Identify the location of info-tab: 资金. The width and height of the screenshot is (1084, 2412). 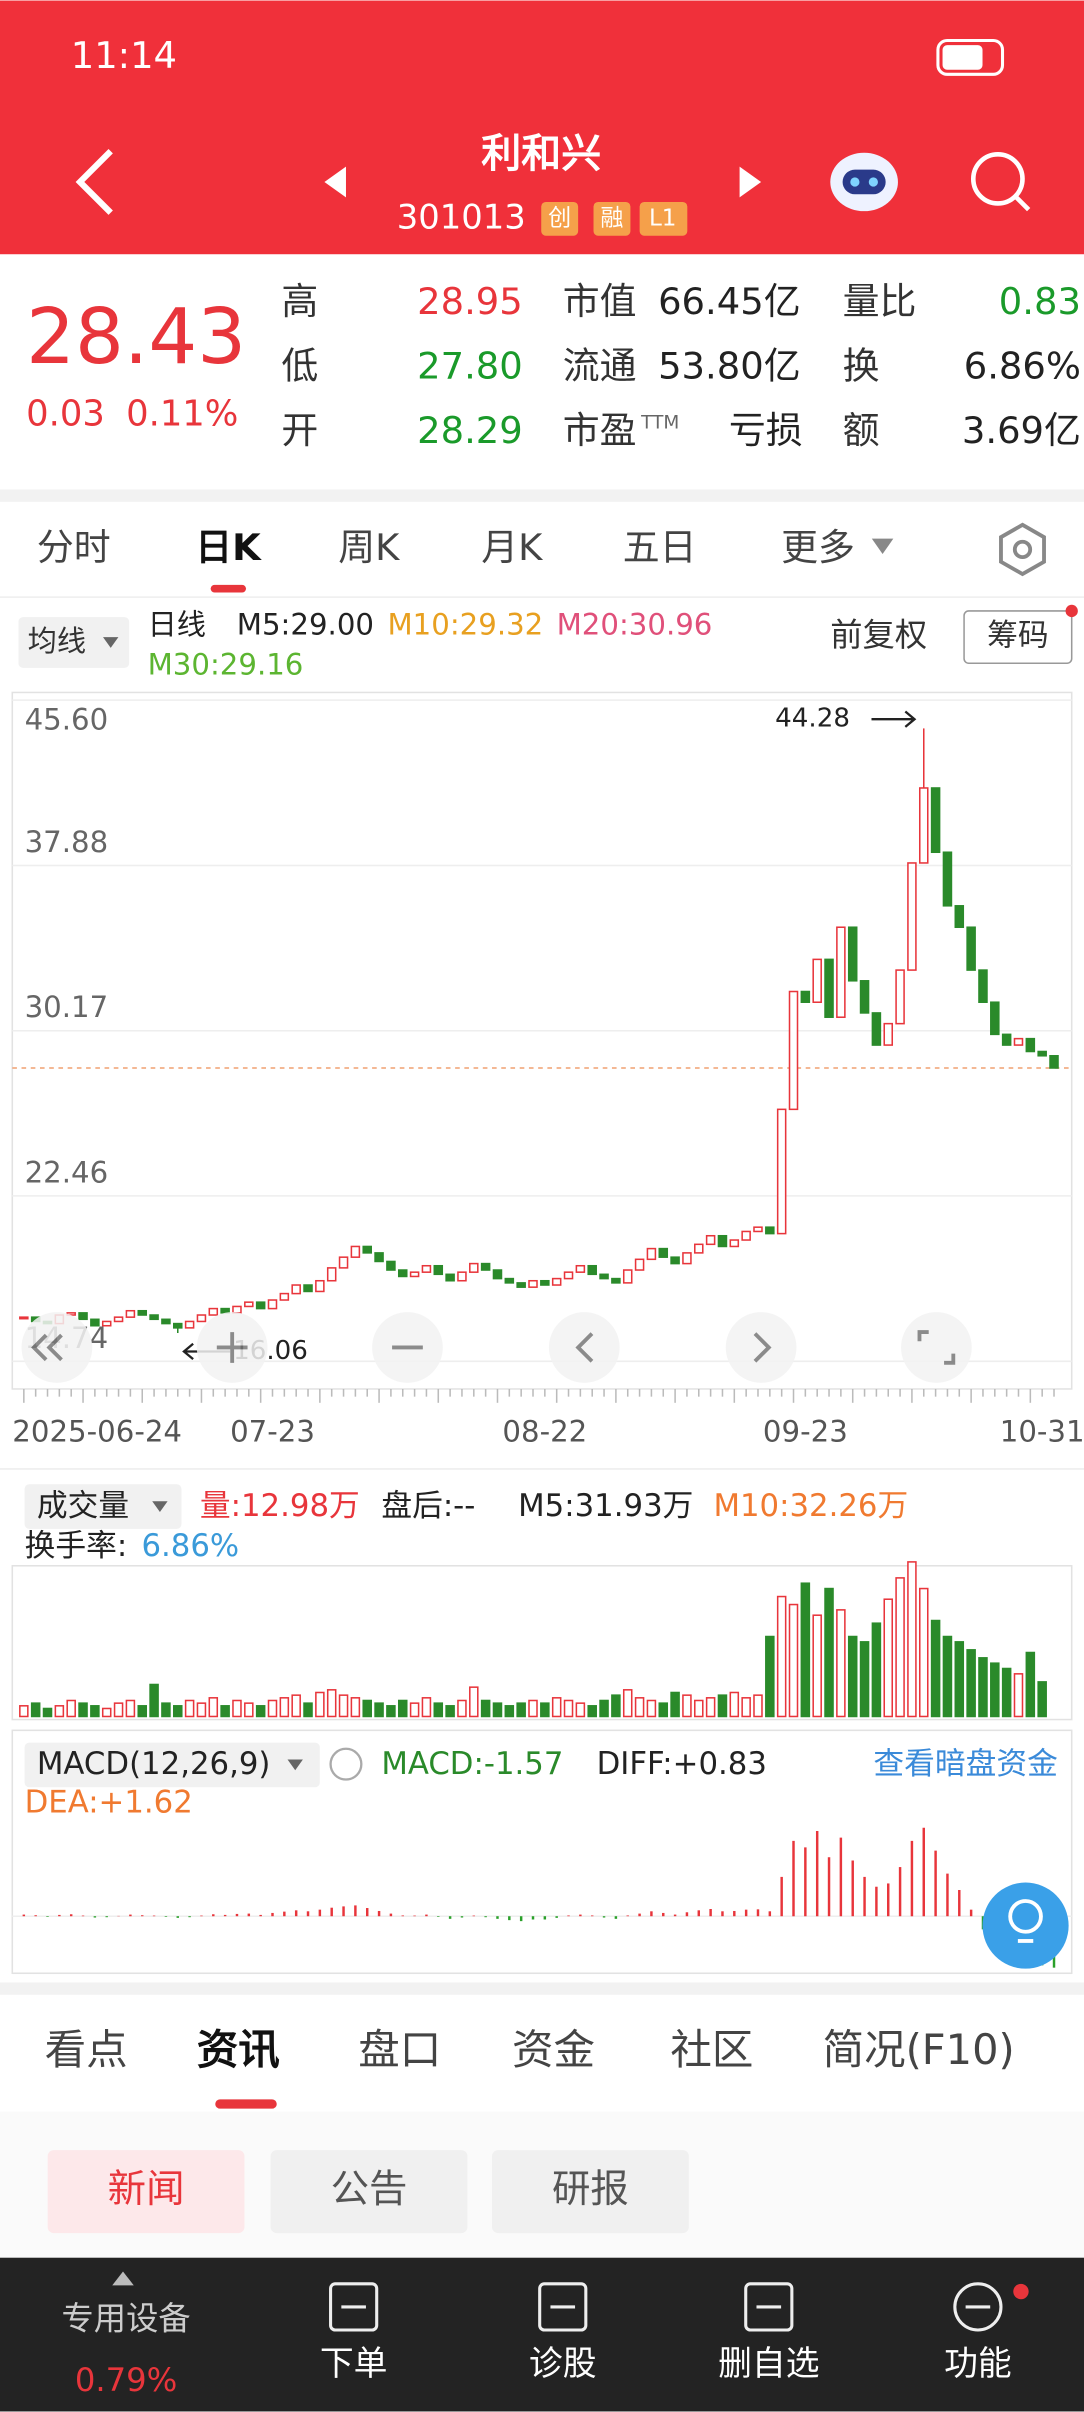
(553, 2049).